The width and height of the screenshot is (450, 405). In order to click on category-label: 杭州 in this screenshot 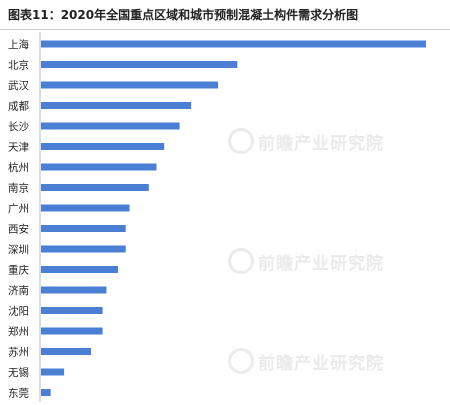, I will do `click(18, 167)`.